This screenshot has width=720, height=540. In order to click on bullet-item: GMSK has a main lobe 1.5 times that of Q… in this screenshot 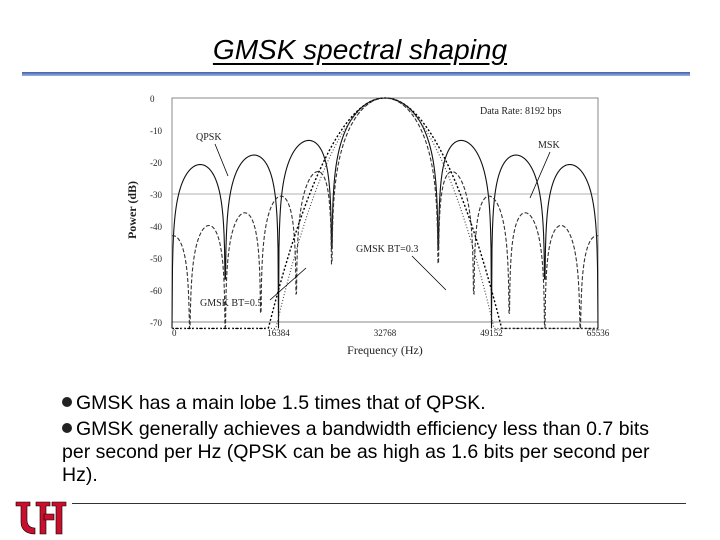, I will do `click(372, 403)`.